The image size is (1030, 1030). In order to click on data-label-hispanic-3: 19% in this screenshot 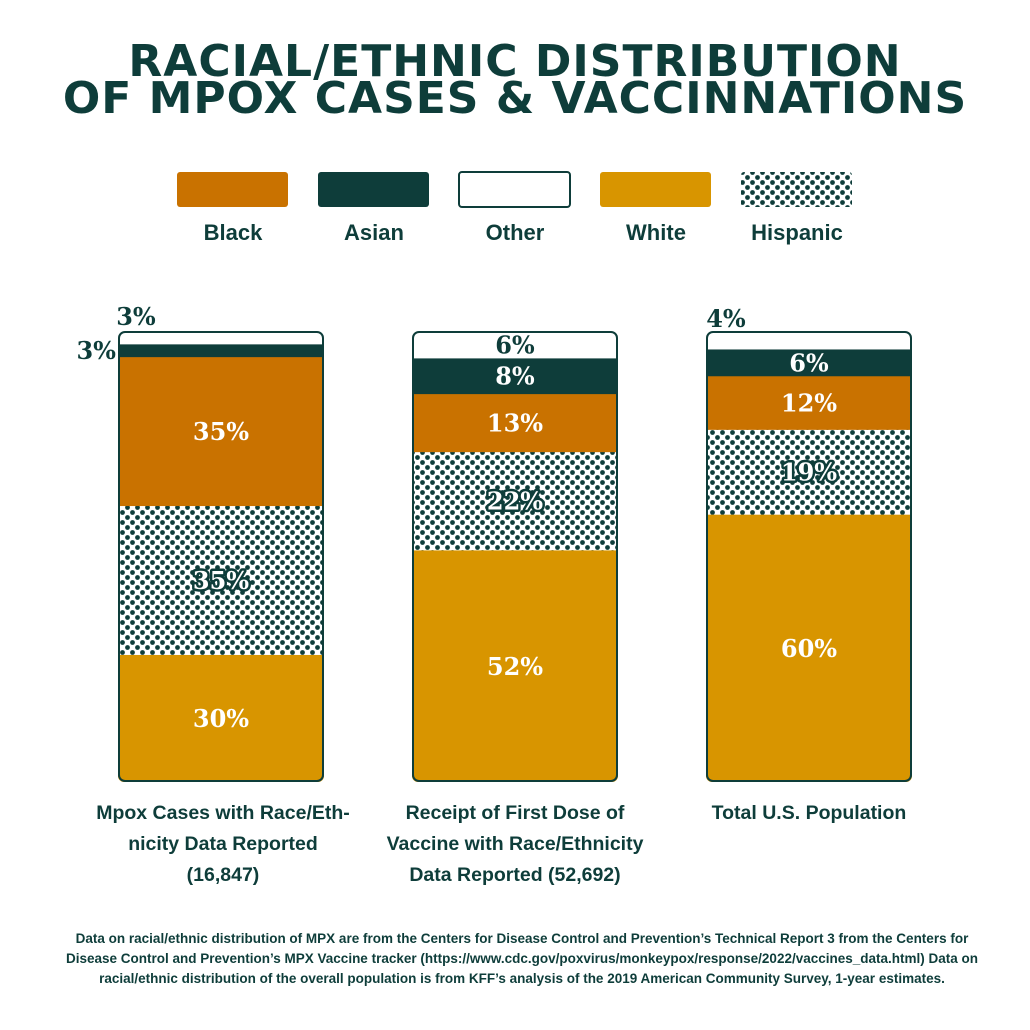, I will do `click(809, 472)`.